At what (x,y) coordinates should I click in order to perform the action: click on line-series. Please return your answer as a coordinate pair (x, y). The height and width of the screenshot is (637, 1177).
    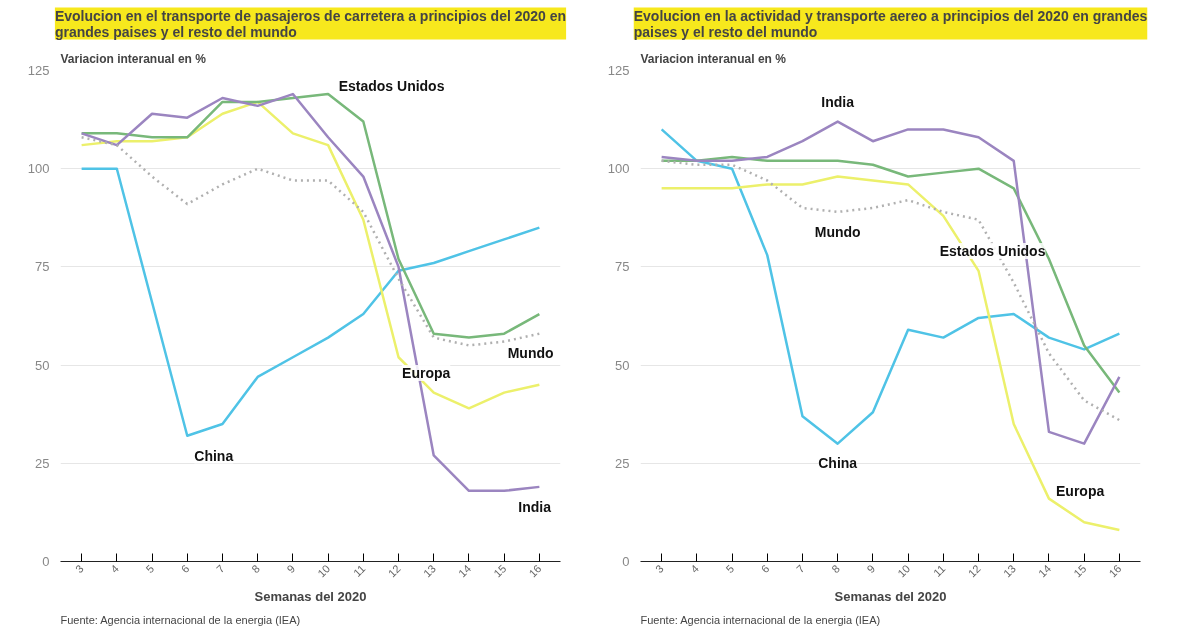
    Looking at the image, I should click on (310, 241).